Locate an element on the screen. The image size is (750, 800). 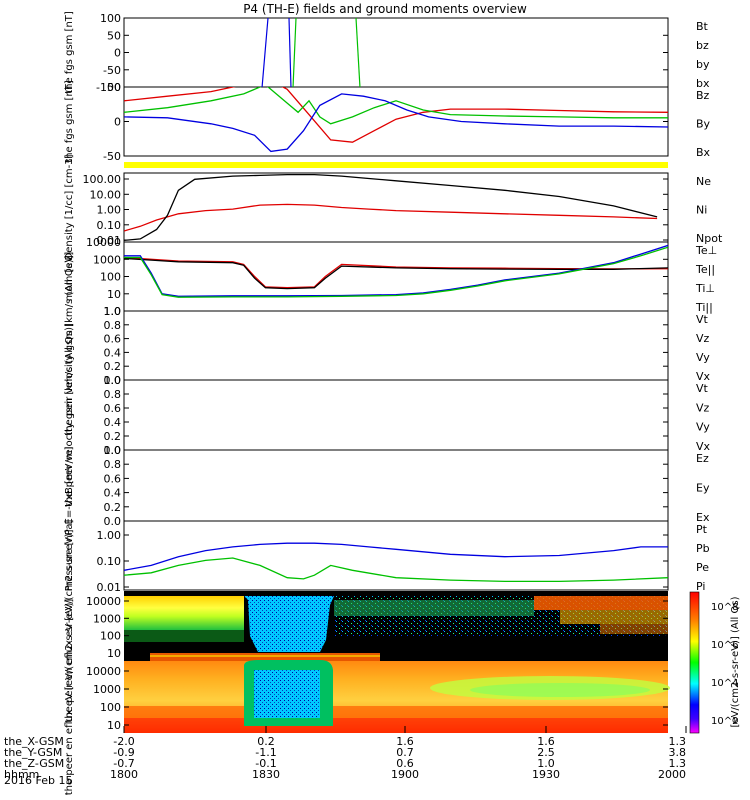
y-axis-label: Pressure [nPa] is located at coordinates (69, 556).